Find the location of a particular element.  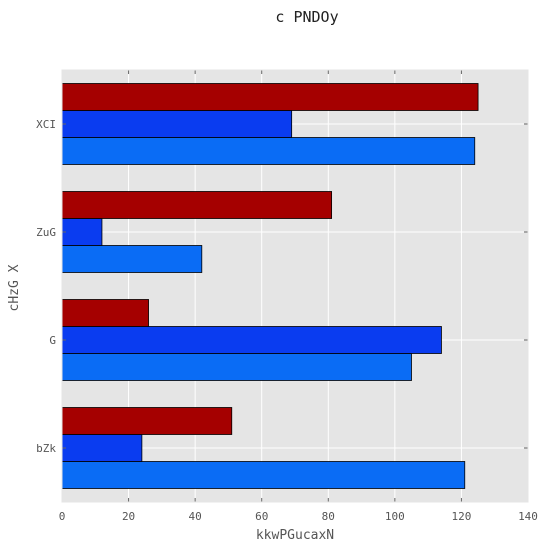

x-tick-label: 100 is located at coordinates (395, 516).